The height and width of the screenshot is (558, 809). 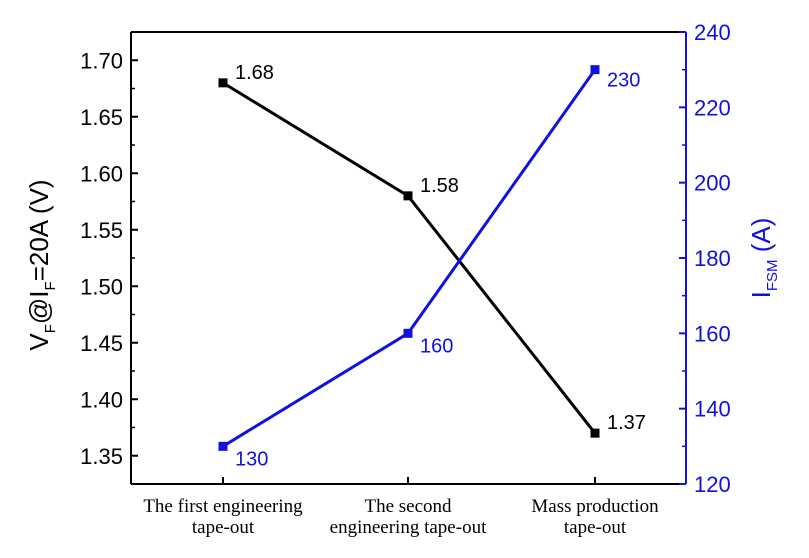 I want to click on data-label: 160, so click(x=436, y=346).